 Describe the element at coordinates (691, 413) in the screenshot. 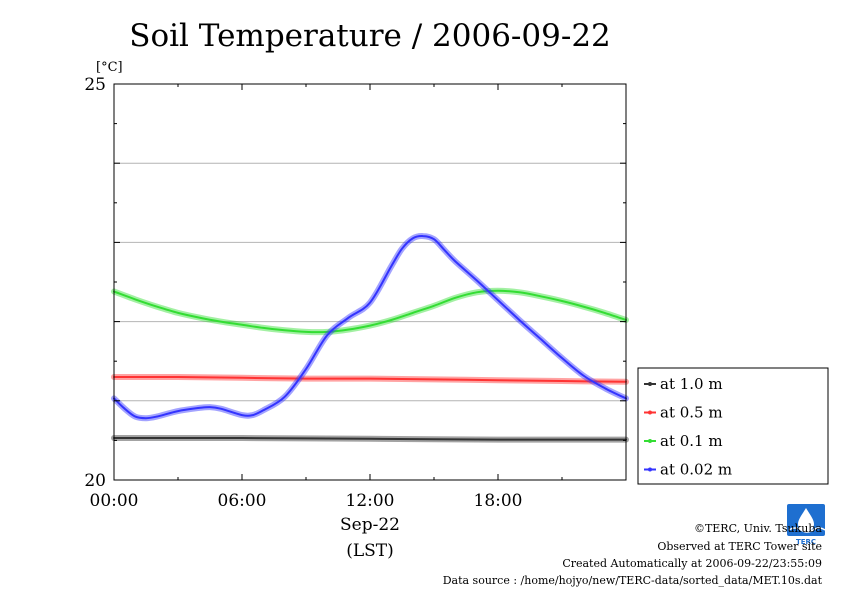

I see `legend-label: at 0.5 m` at that location.